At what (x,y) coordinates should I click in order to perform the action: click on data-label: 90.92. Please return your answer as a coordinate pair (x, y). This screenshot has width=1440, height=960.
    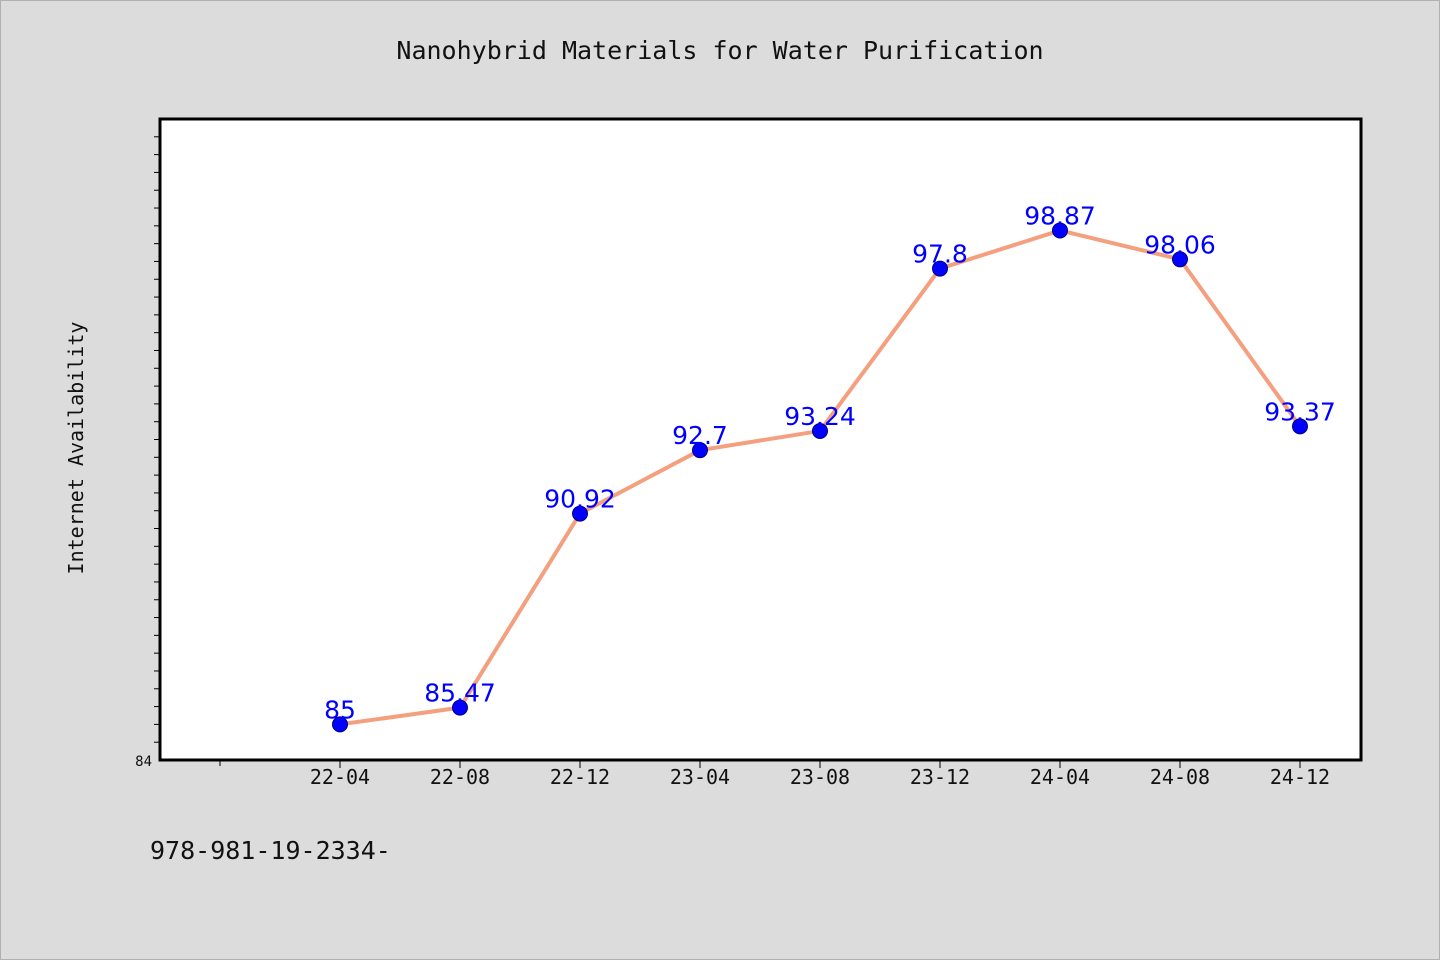
    Looking at the image, I should click on (580, 499).